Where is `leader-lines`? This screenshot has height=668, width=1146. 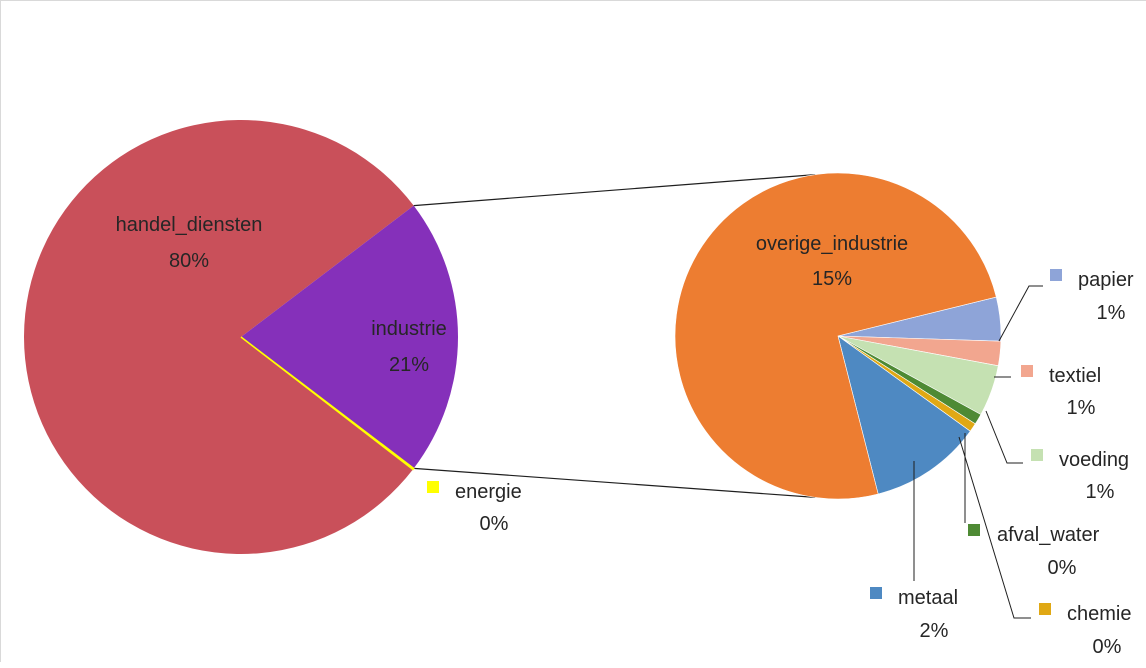 leader-lines is located at coordinates (978, 452).